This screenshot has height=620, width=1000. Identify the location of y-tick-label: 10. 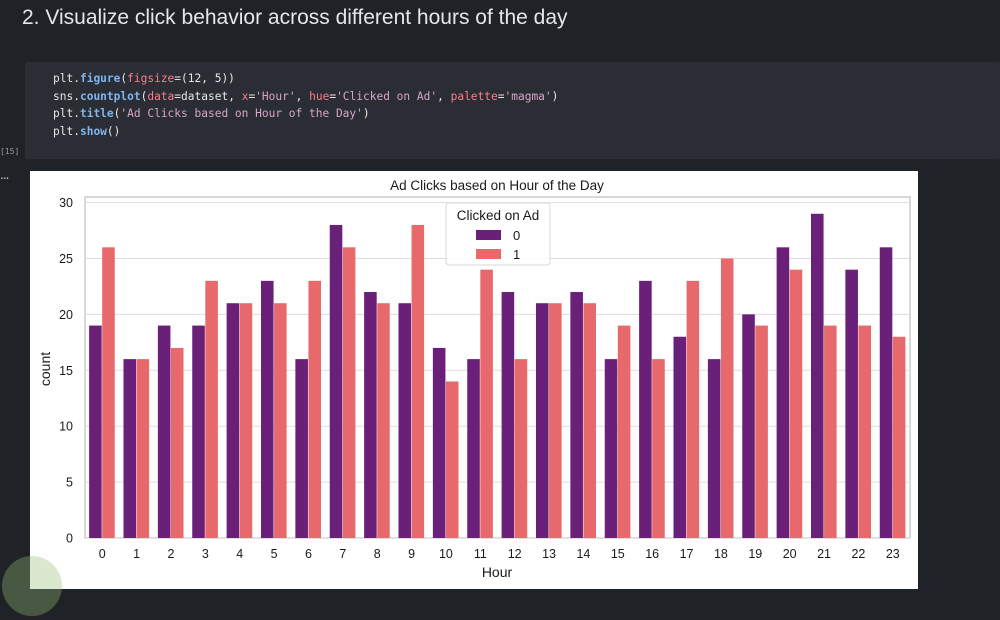
(66, 427).